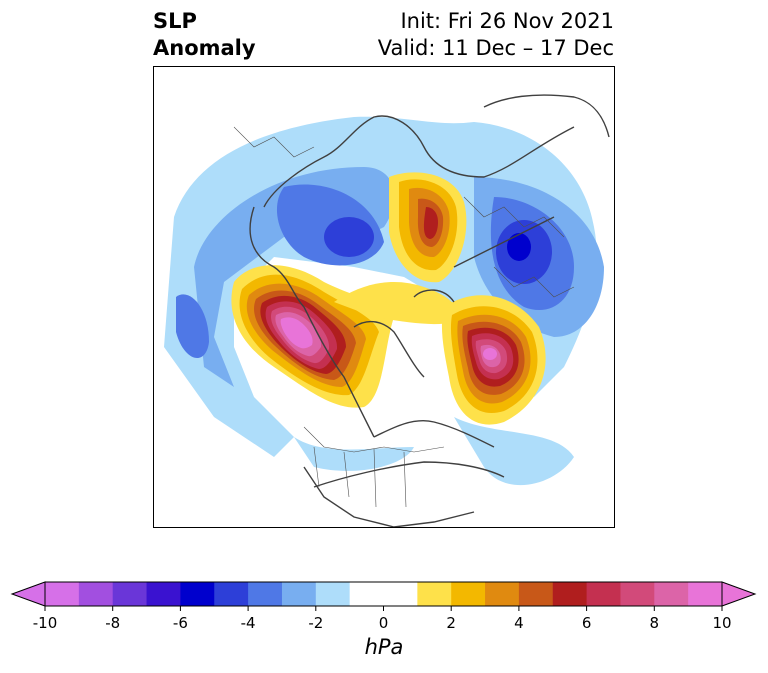 This screenshot has height=673, width=768. Describe the element at coordinates (315, 623) in the screenshot. I see `colorbar-tick-label: -2` at that location.